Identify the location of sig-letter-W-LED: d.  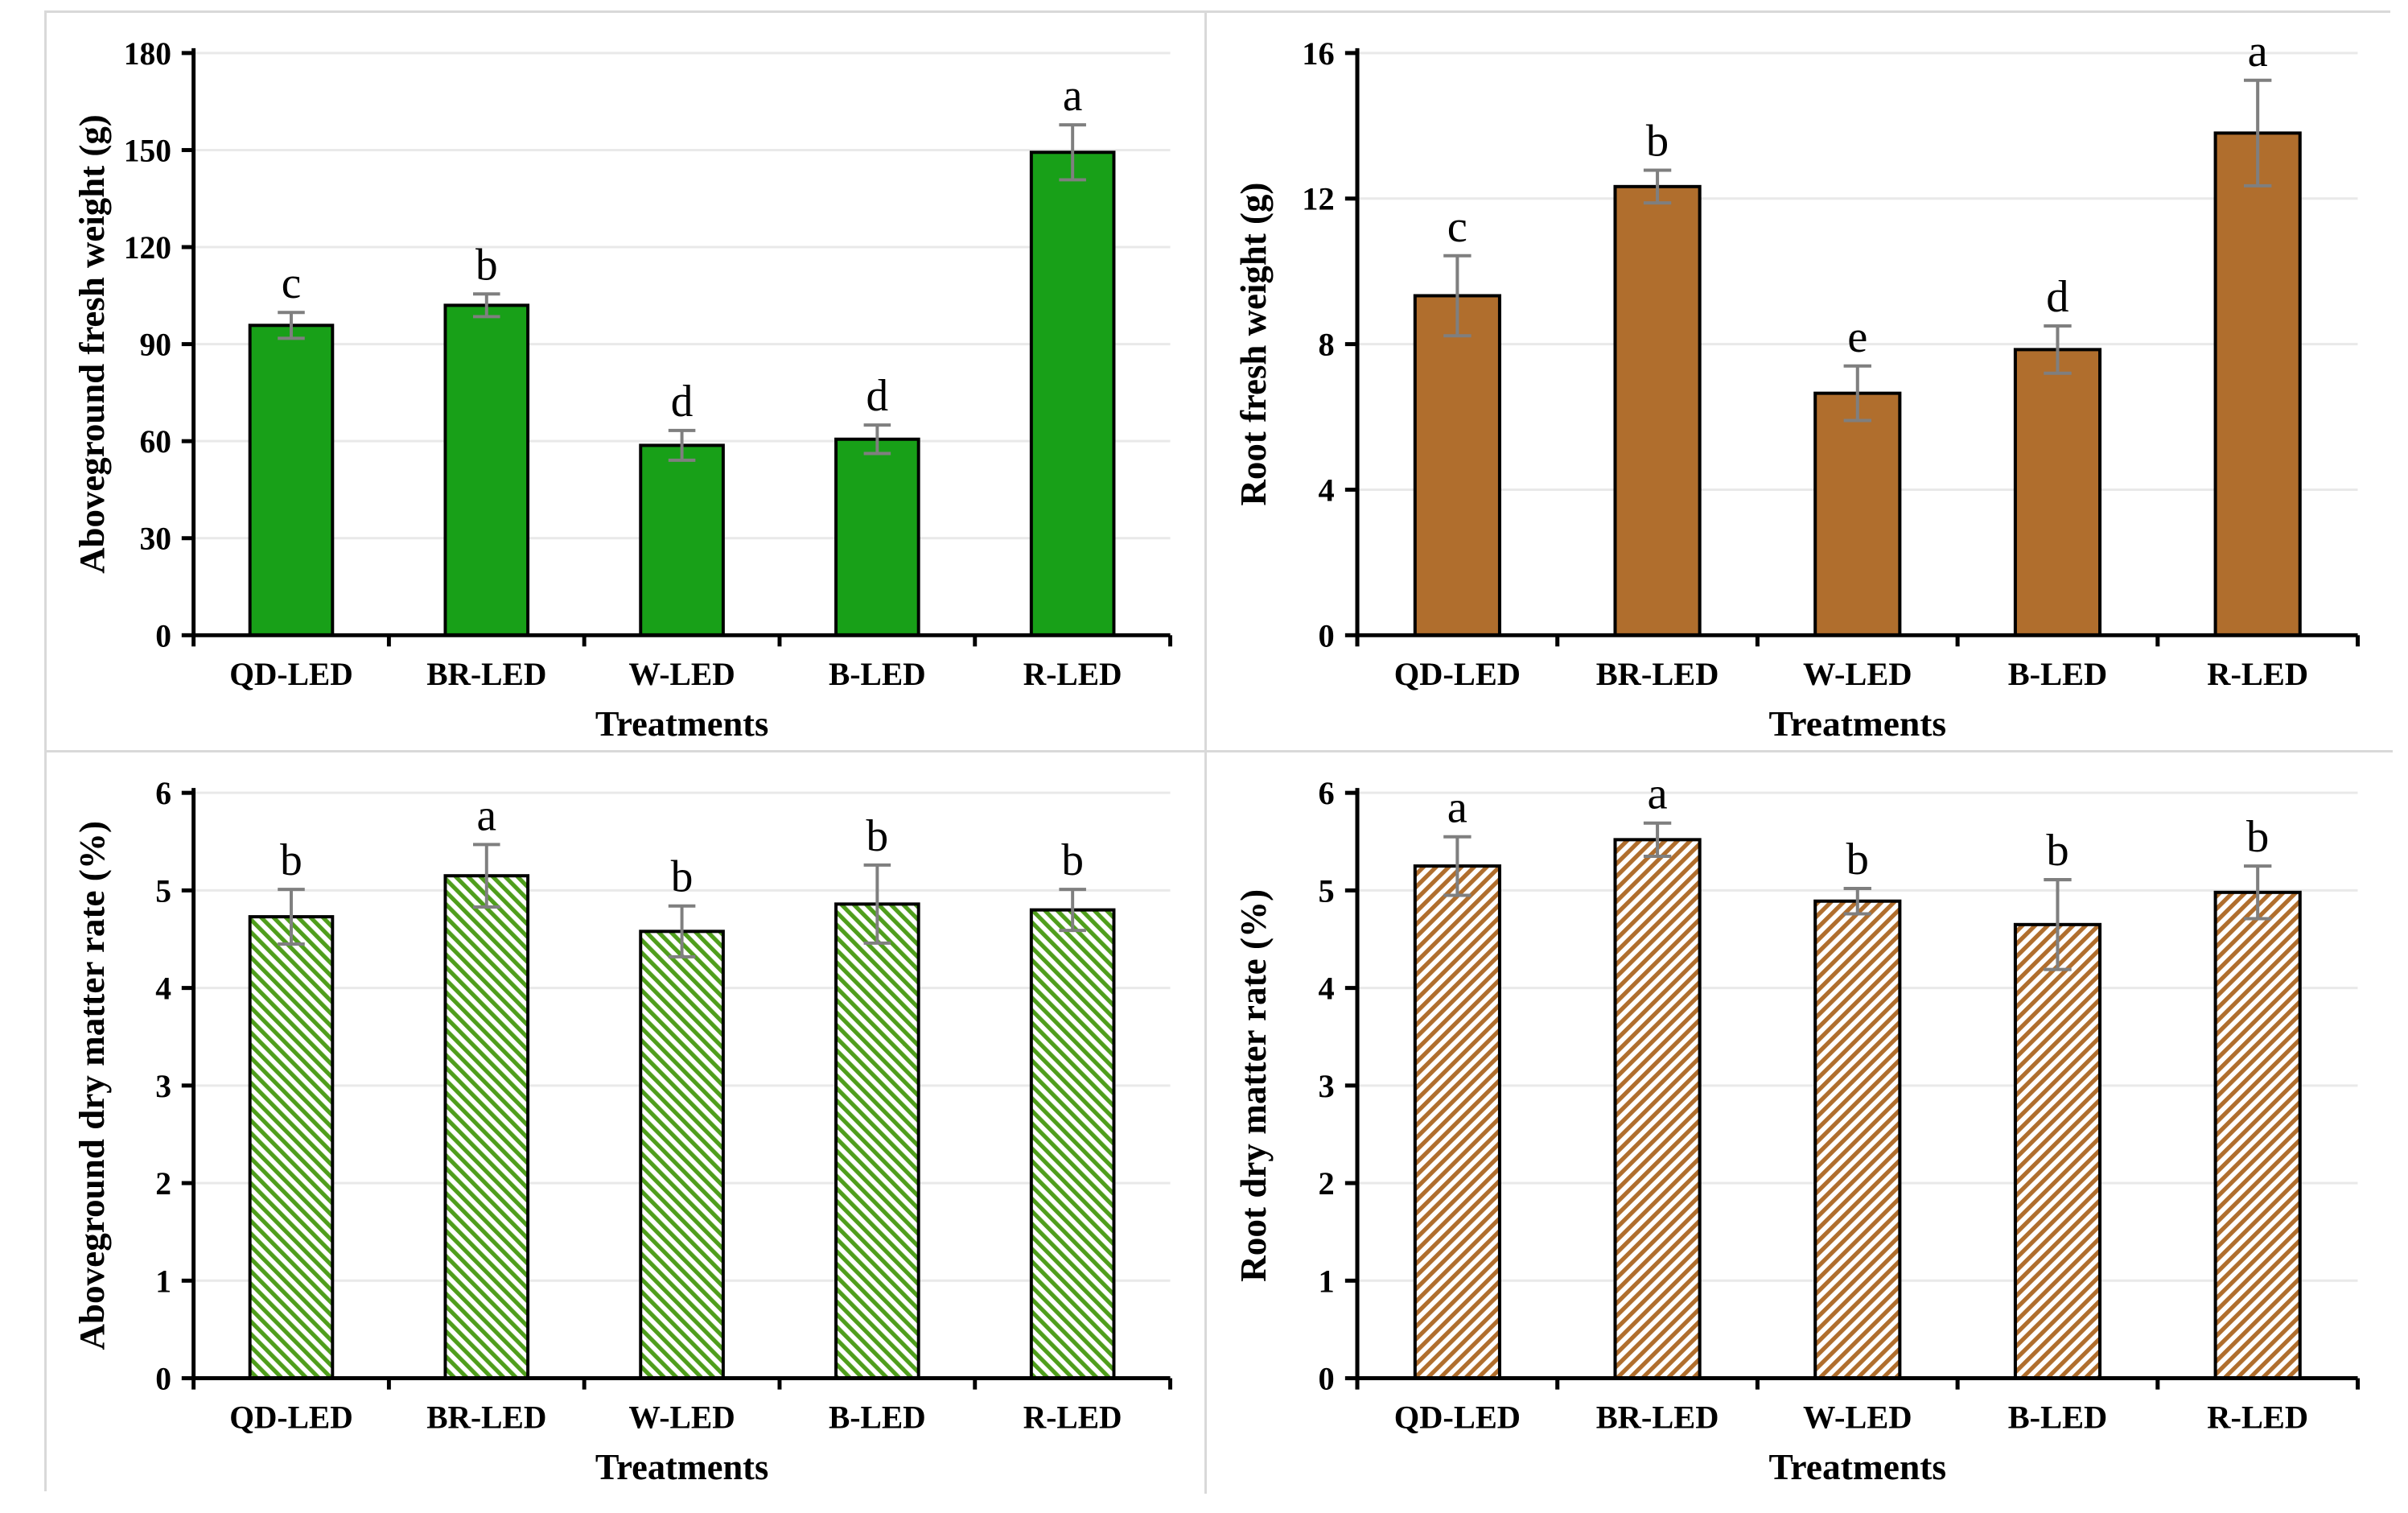
(682, 402).